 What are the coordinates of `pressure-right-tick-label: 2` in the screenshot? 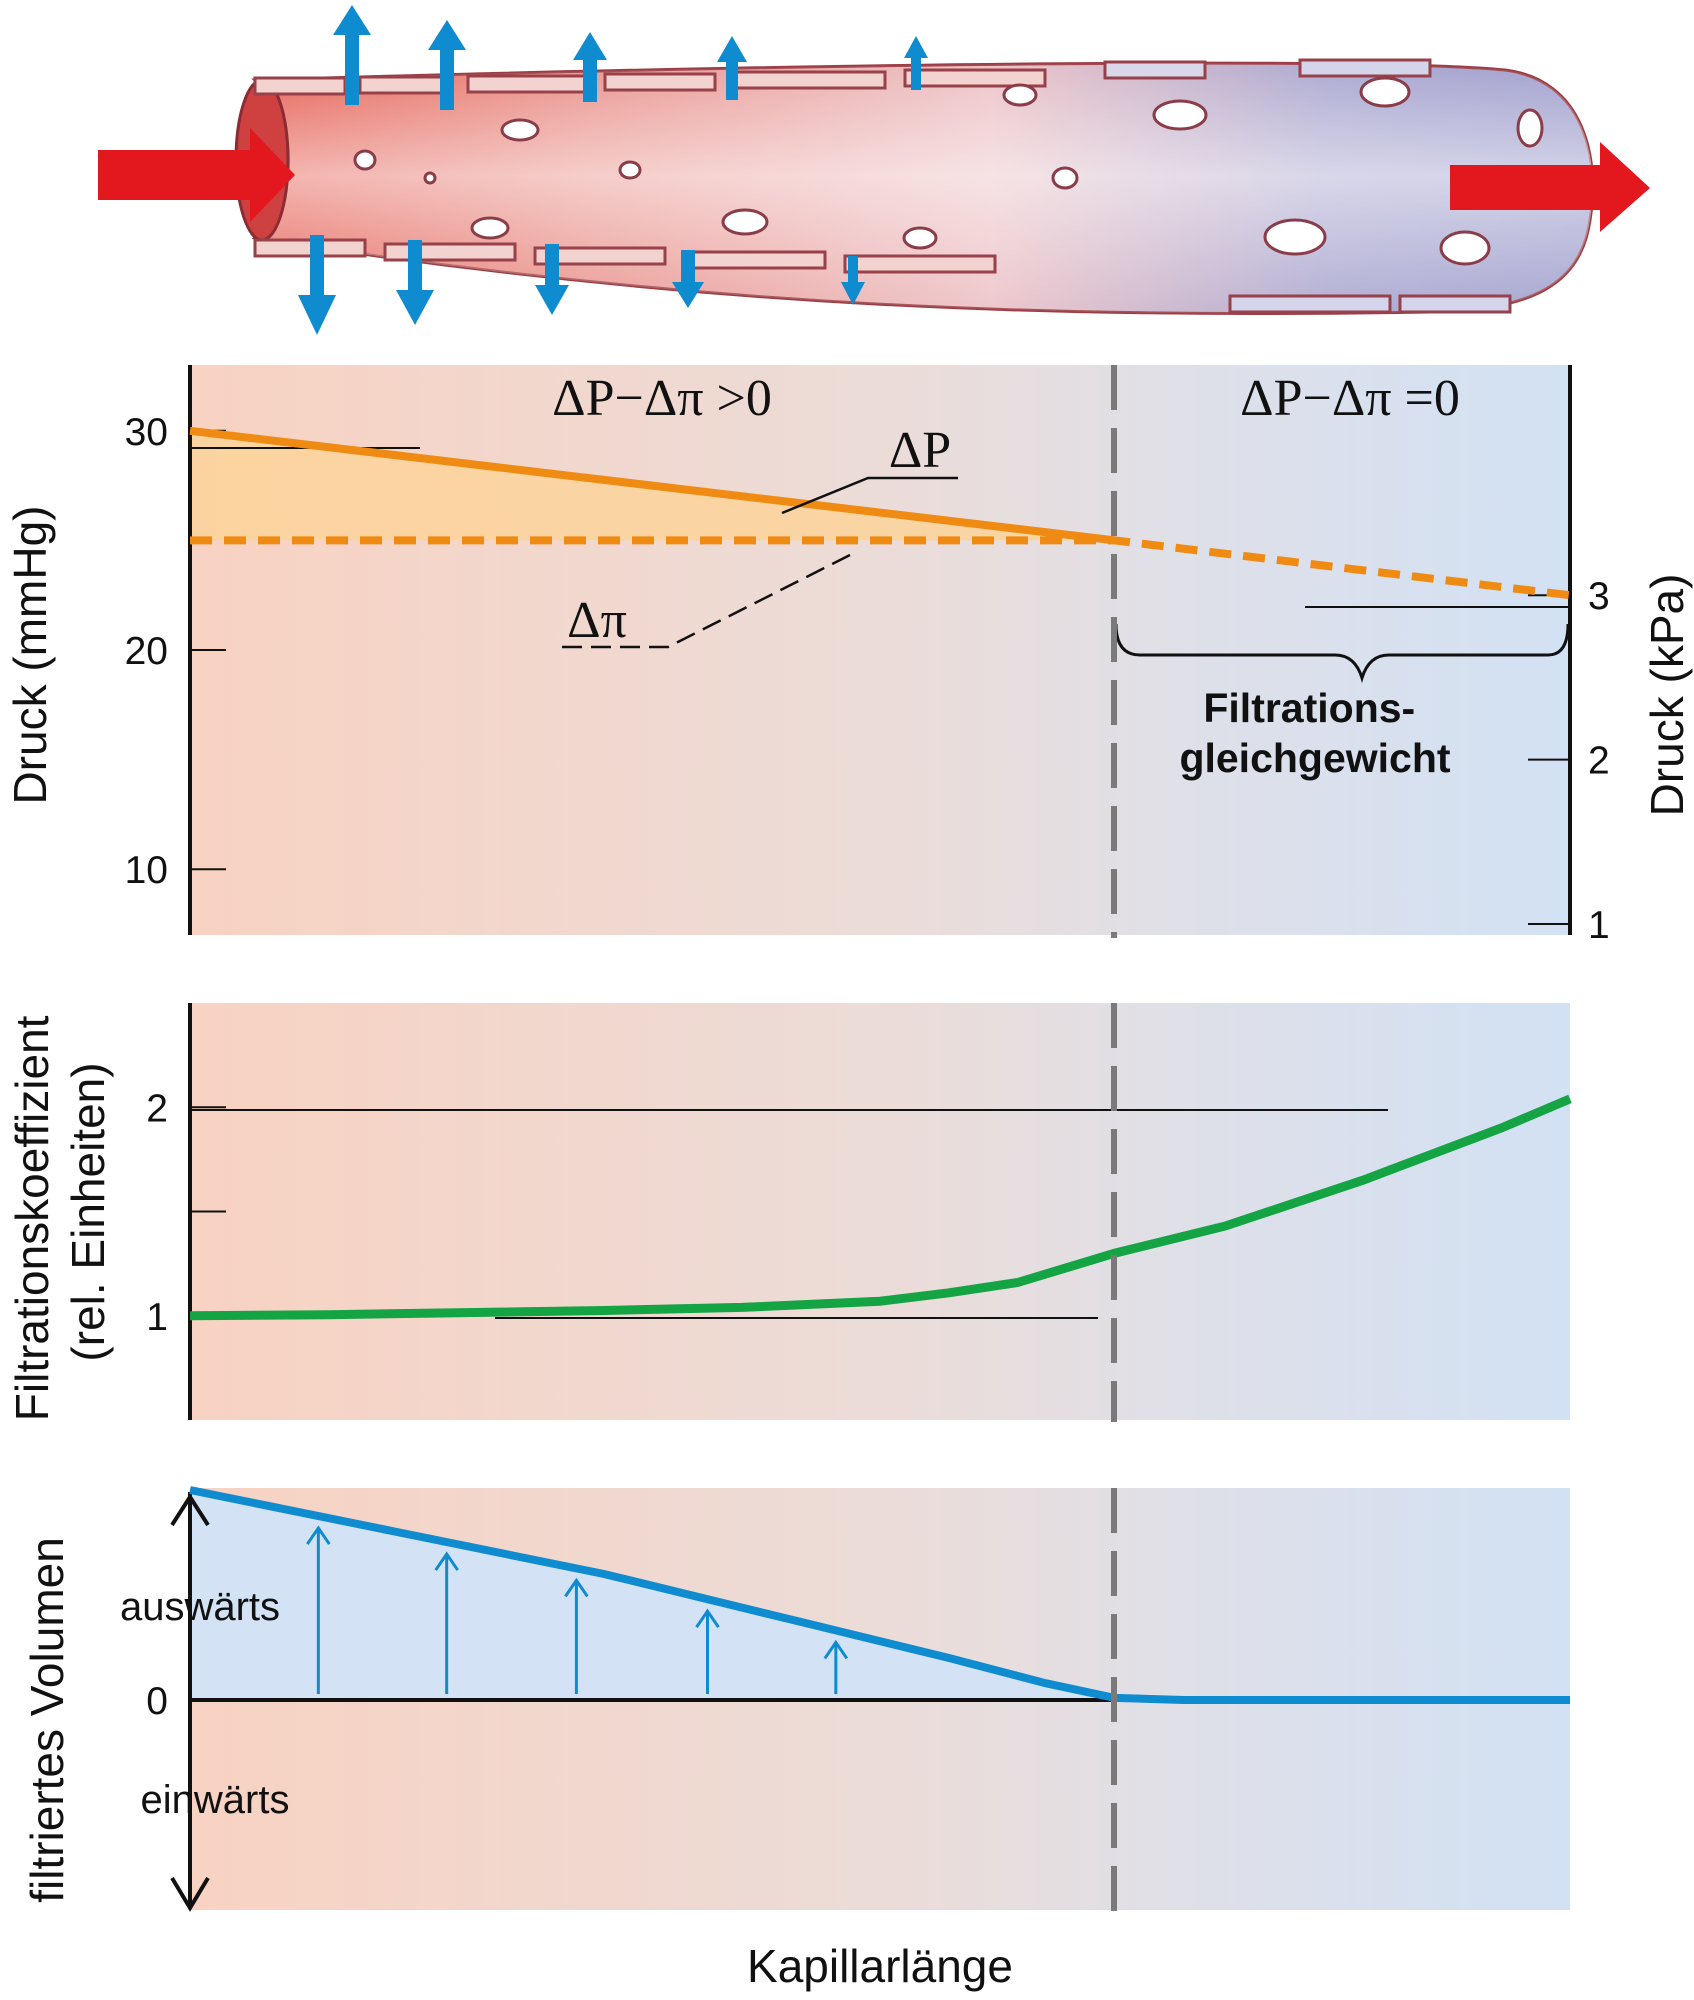 It's located at (1599, 761).